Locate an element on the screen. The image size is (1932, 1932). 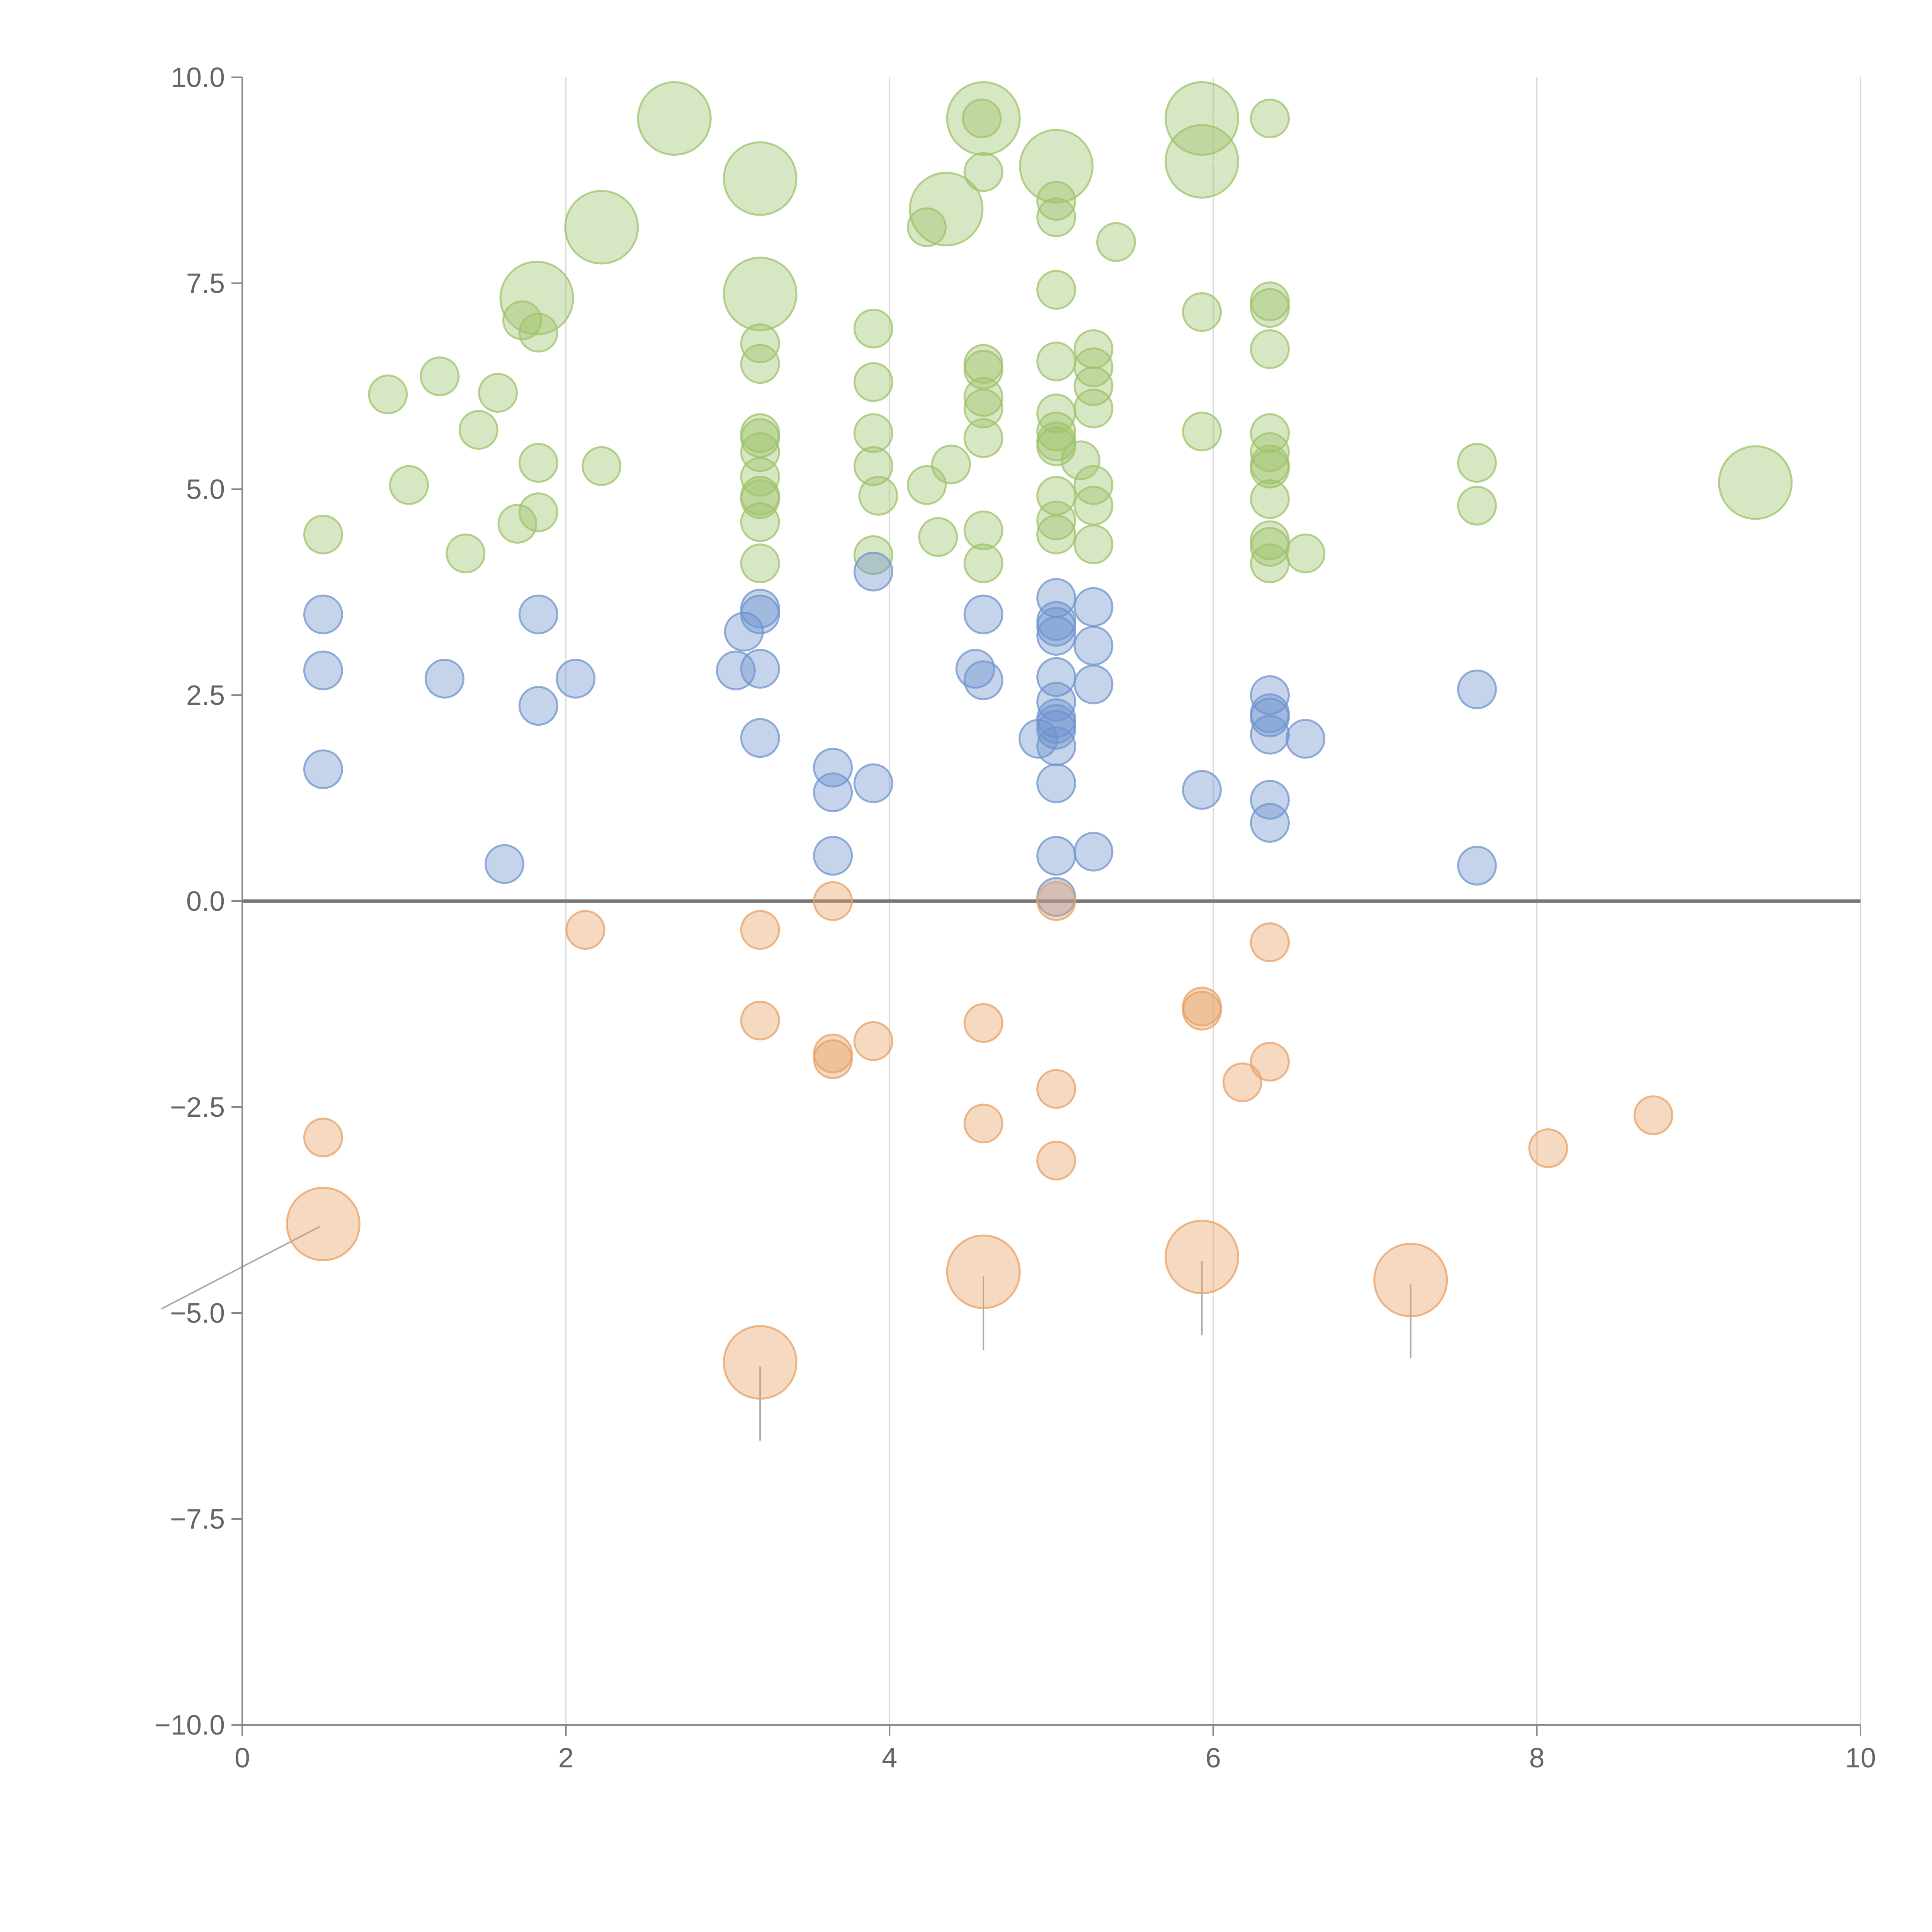
y-tick-label: 7.5 is located at coordinates (205, 284).